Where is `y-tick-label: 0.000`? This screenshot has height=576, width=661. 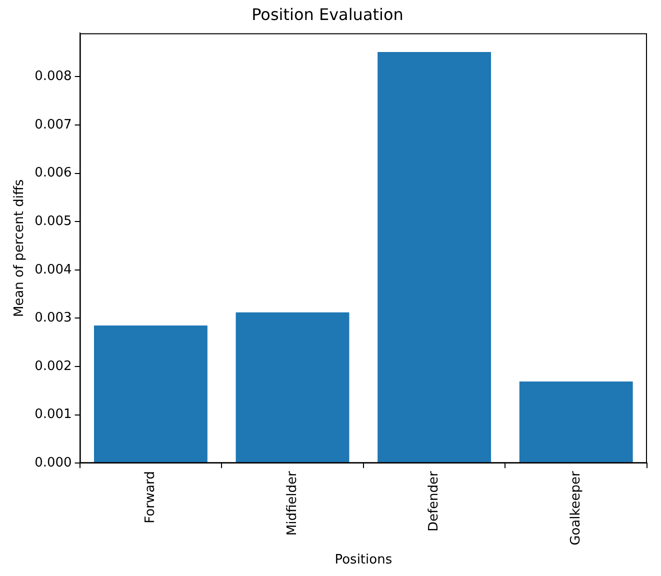
y-tick-label: 0.000 is located at coordinates (53, 463).